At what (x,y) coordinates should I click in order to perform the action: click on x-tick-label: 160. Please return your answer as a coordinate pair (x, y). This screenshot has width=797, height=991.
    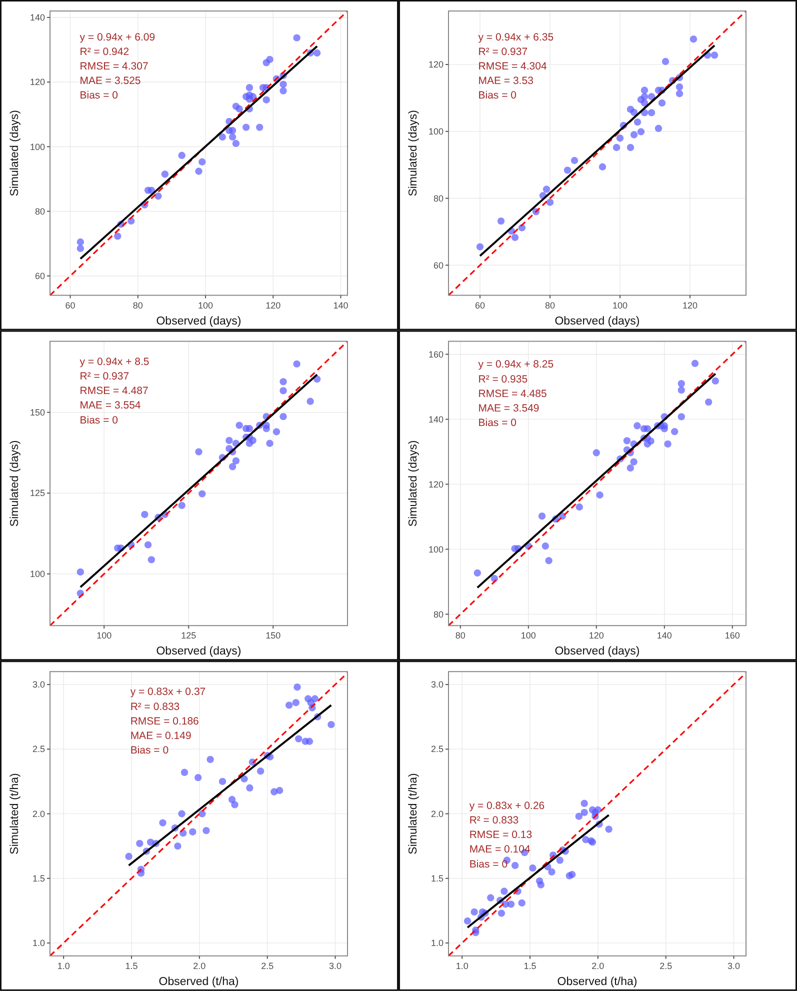
    Looking at the image, I should click on (732, 635).